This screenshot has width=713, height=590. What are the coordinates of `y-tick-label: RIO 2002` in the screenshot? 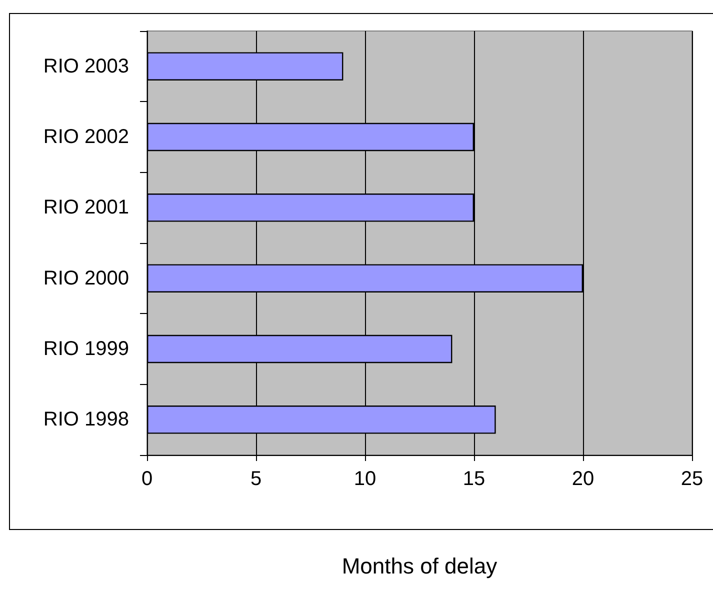 It's located at (86, 137).